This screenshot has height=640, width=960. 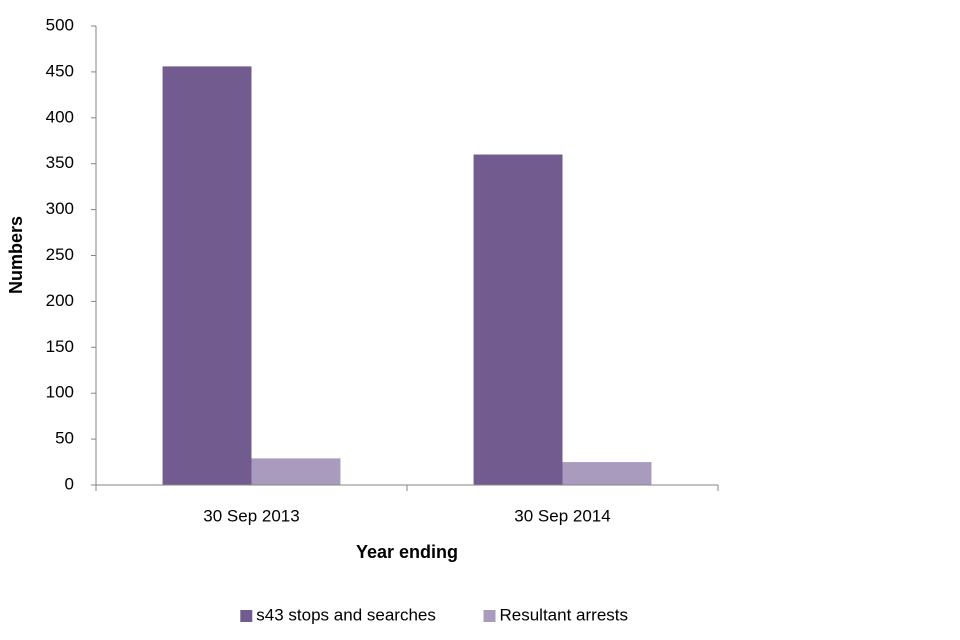 I want to click on legend-label: s43 stops and searches, so click(x=346, y=614).